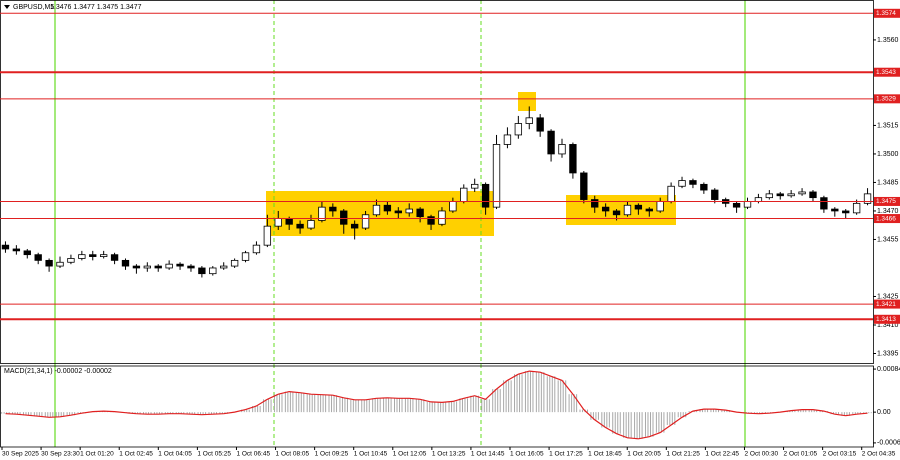  What do you see at coordinates (605, 454) in the screenshot?
I see `x-tick-label: 1 Oct 18:45` at bounding box center [605, 454].